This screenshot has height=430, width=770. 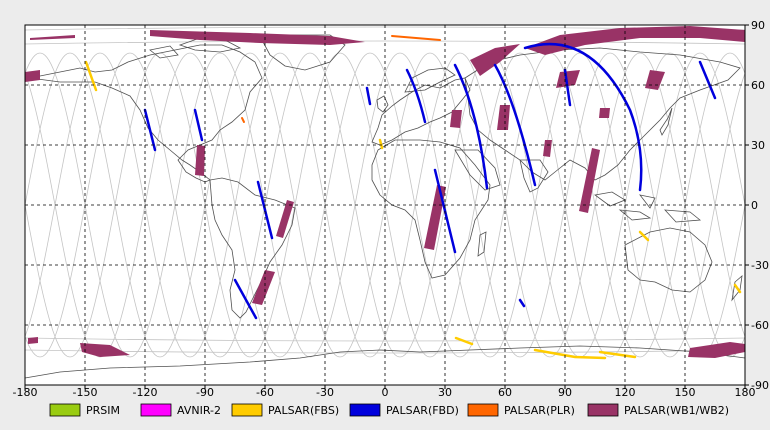 I want to click on y-tick-label: -60, so click(x=760, y=325).